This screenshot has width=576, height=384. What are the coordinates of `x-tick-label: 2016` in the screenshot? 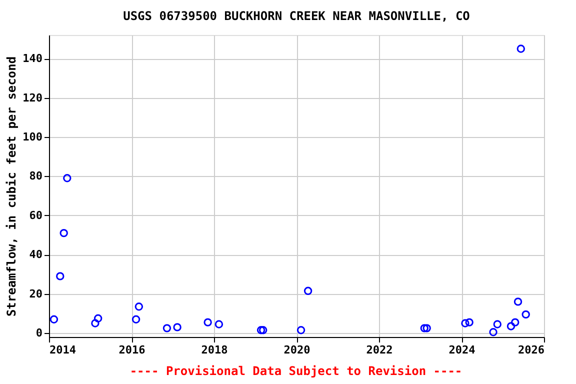 It's located at (132, 350).